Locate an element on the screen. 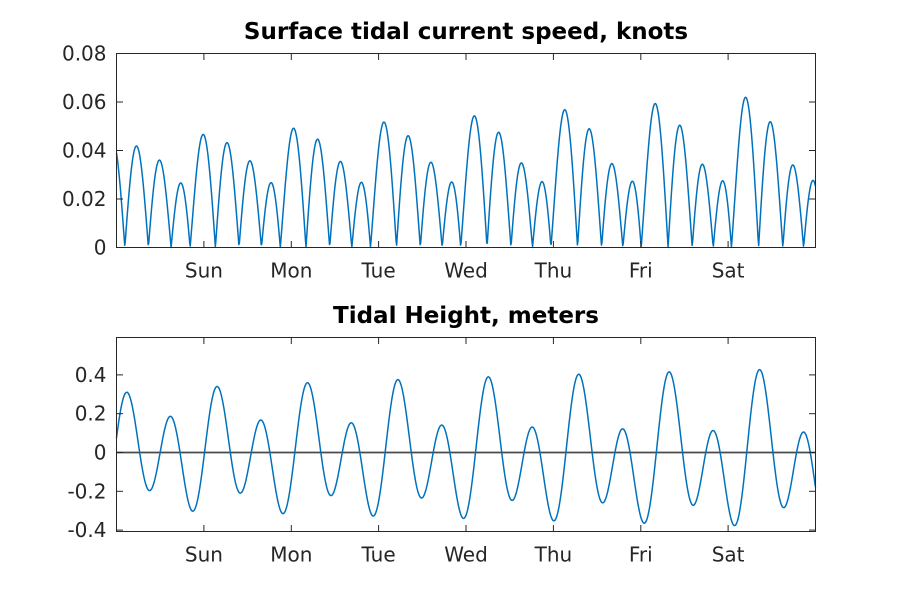 This screenshot has width=900, height=600. top-plot-title: Surface tidal current speed, knots is located at coordinates (466, 32).